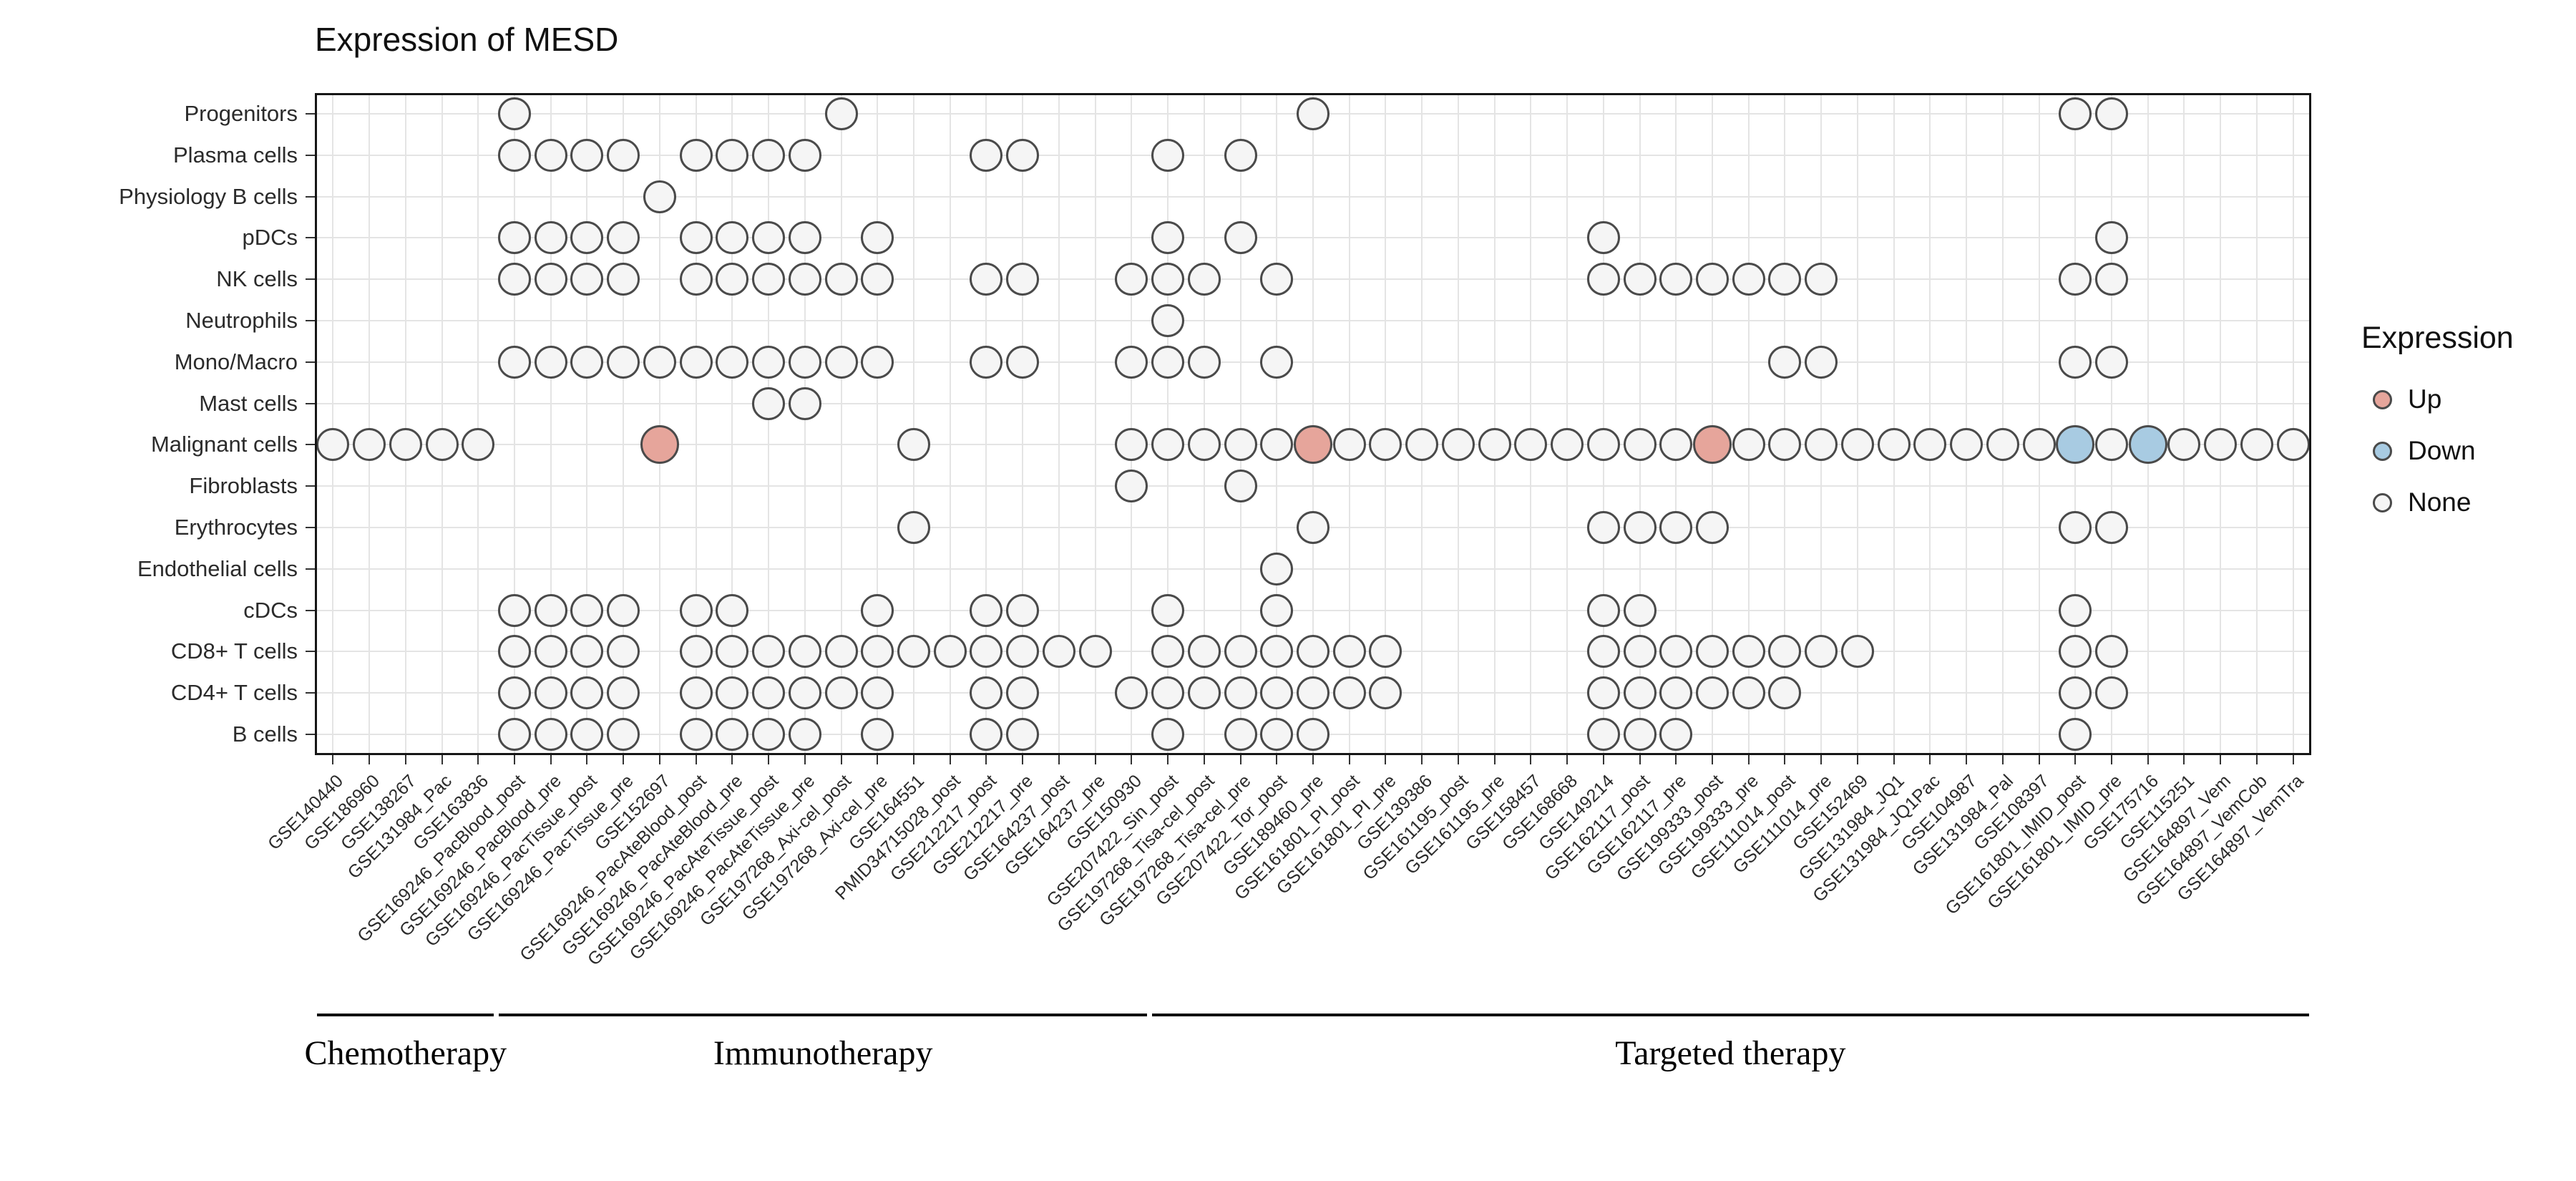 Image resolution: width=2576 pixels, height=1181 pixels. What do you see at coordinates (659, 445) in the screenshot?
I see `expression-dot-up` at bounding box center [659, 445].